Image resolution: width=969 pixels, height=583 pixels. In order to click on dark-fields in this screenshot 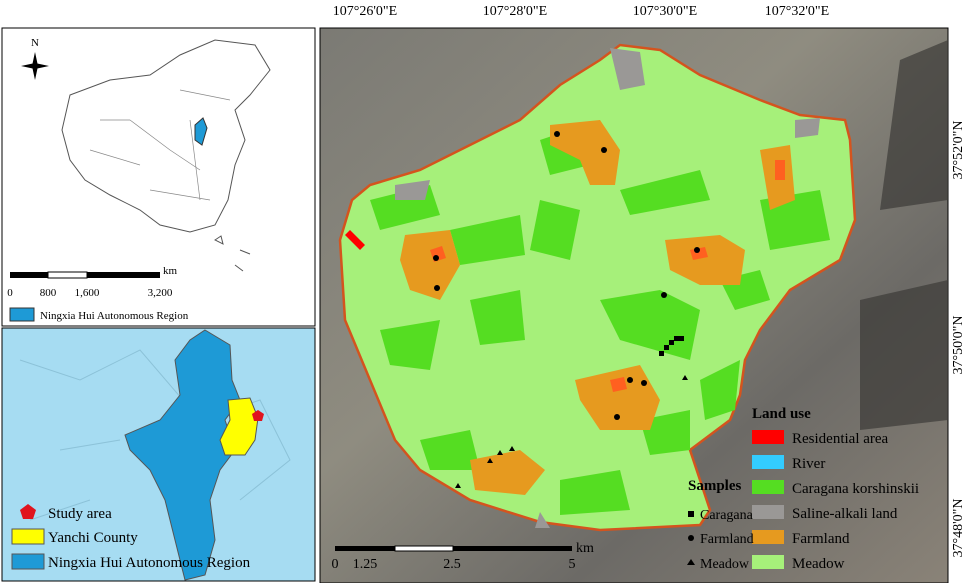, I will do `click(904, 235)`.